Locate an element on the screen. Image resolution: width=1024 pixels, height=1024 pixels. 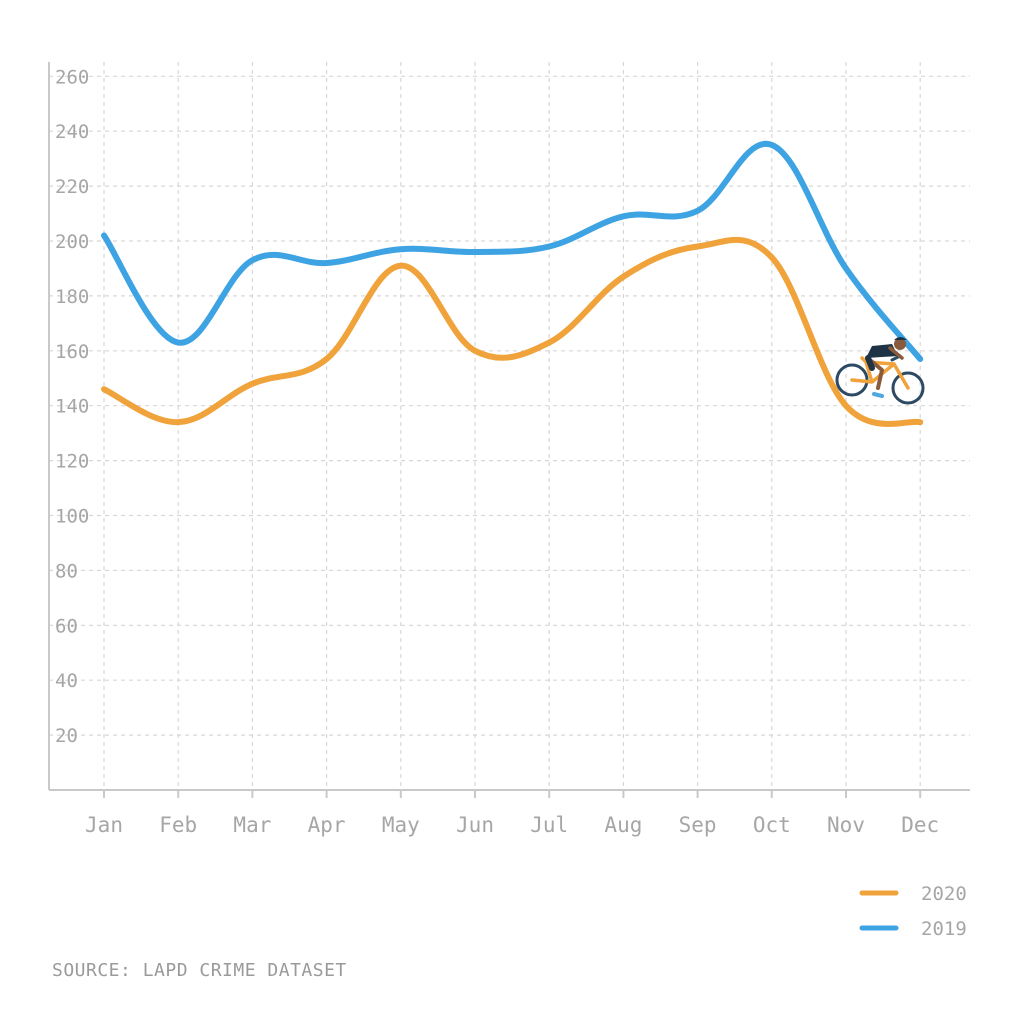
x-tick-label: May is located at coordinates (401, 825).